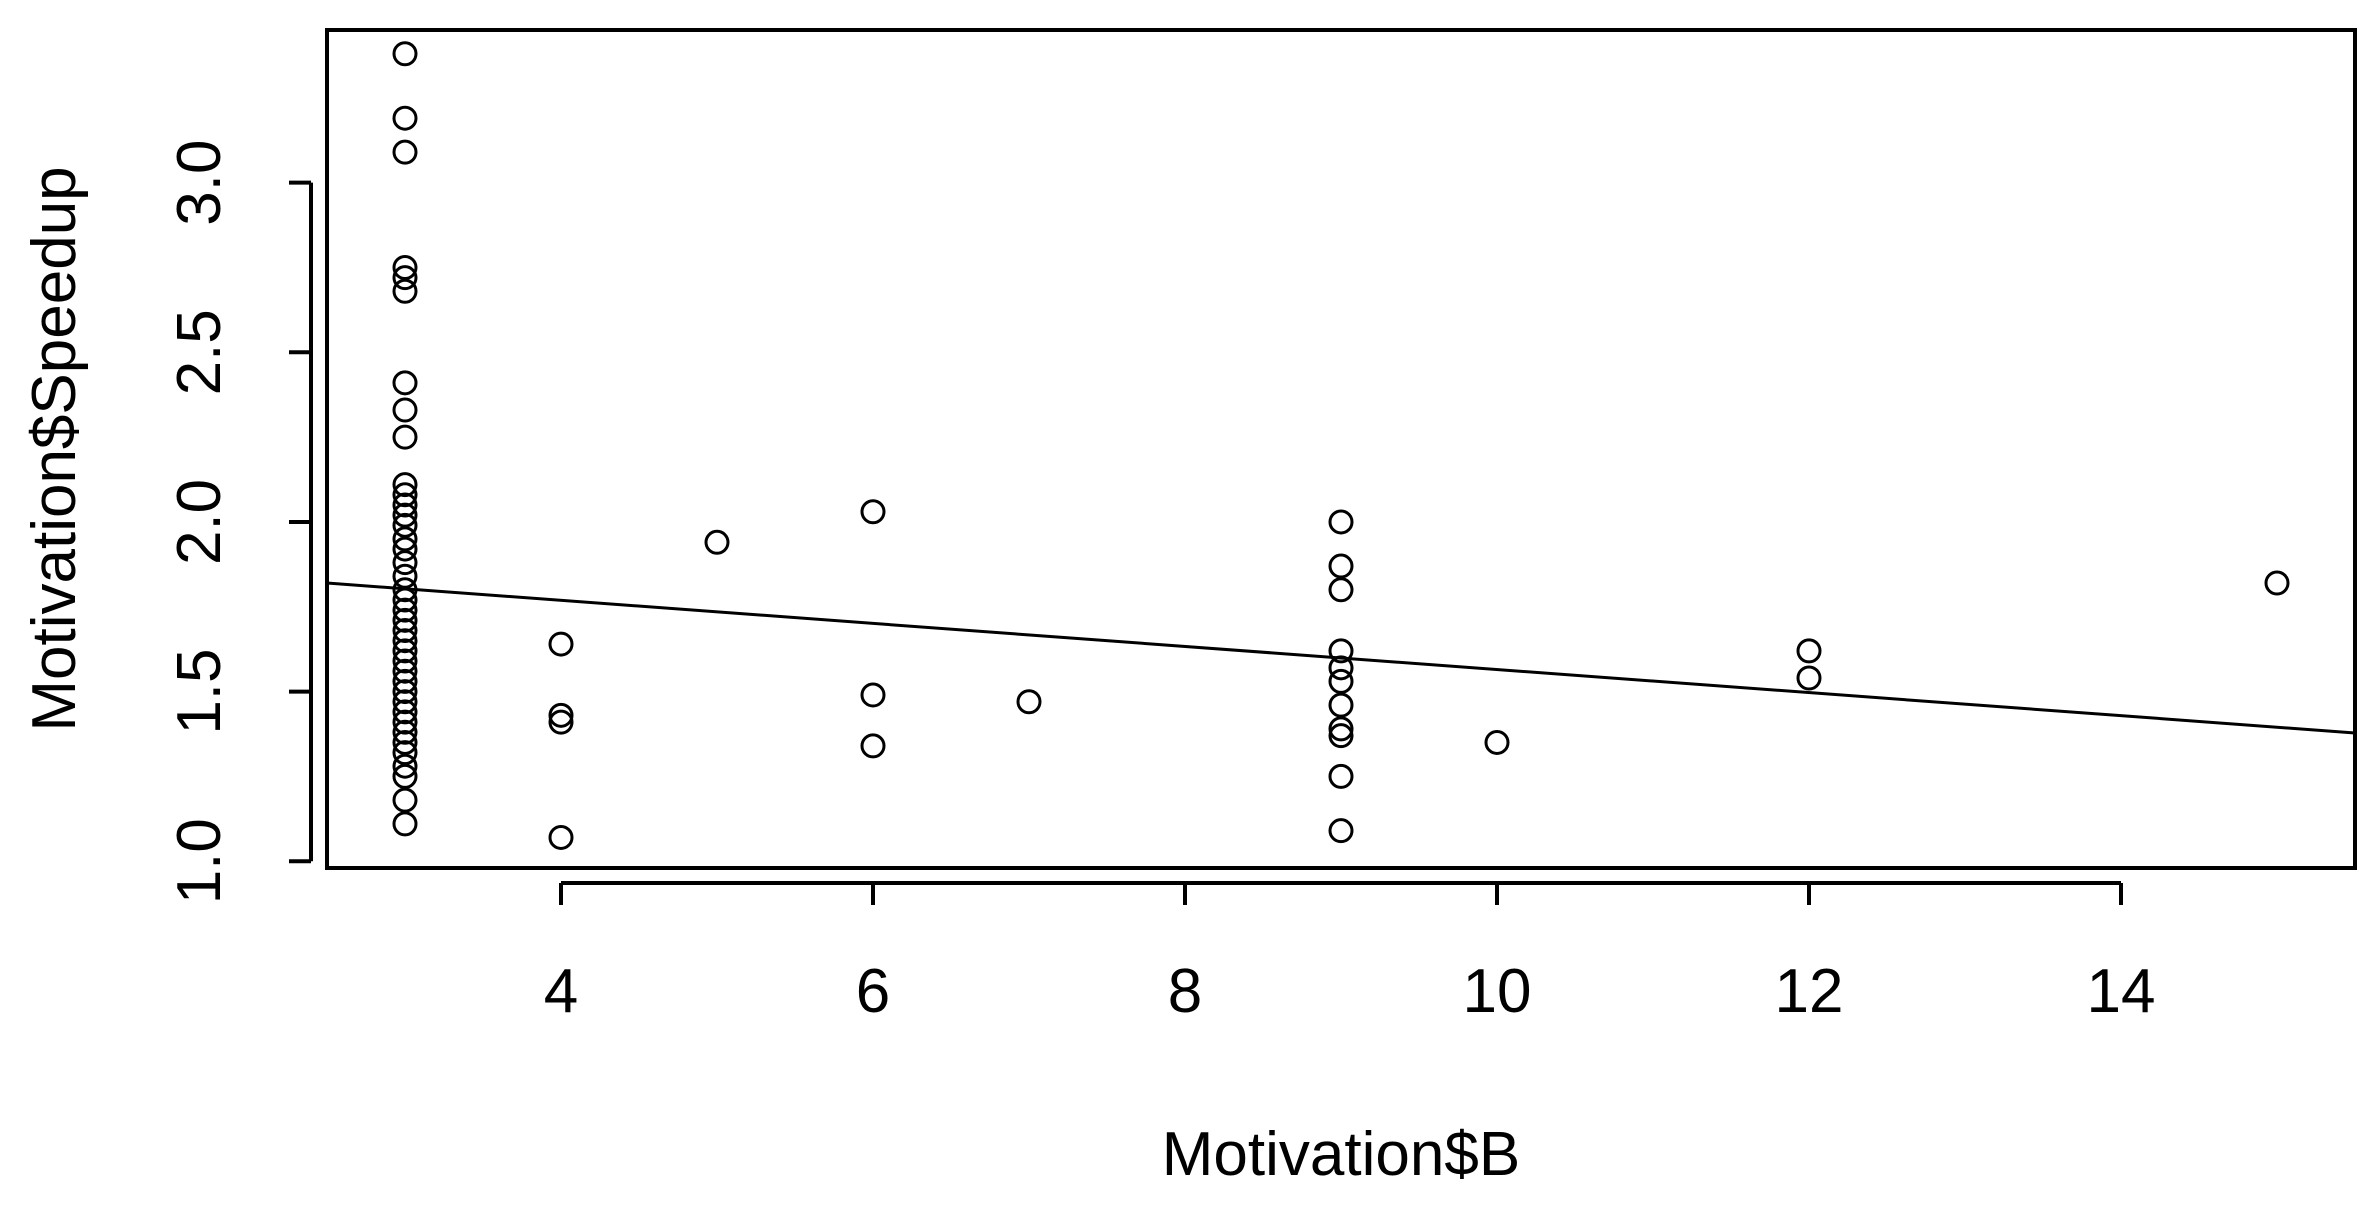 The image size is (2366, 1205). I want to click on regression-line-group, so click(1341, 658).